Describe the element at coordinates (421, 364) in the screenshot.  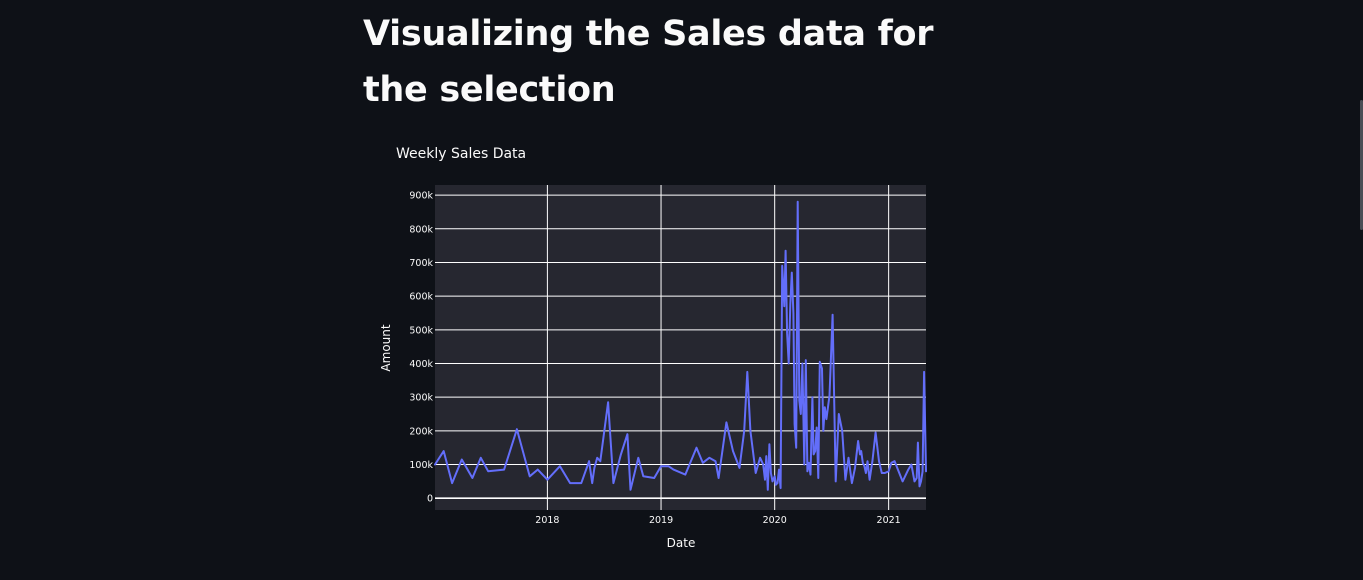
I see `y-tick-label: 400k` at that location.